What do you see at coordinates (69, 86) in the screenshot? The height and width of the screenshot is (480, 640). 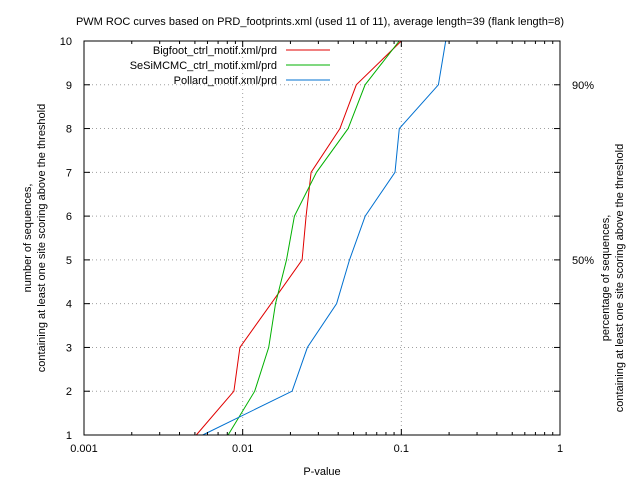 I see `y-tick-label: 9` at bounding box center [69, 86].